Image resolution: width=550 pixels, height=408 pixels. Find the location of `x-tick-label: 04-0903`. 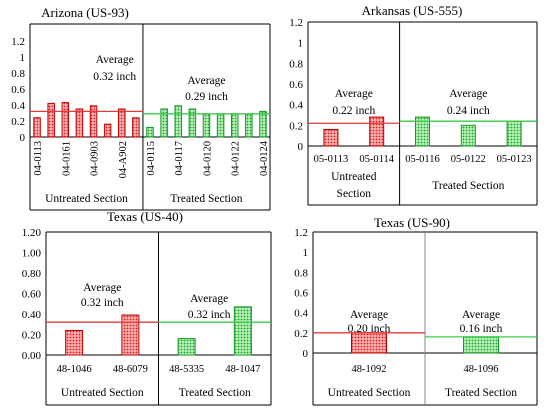

x-tick-label: 04-0903 is located at coordinates (95, 158).